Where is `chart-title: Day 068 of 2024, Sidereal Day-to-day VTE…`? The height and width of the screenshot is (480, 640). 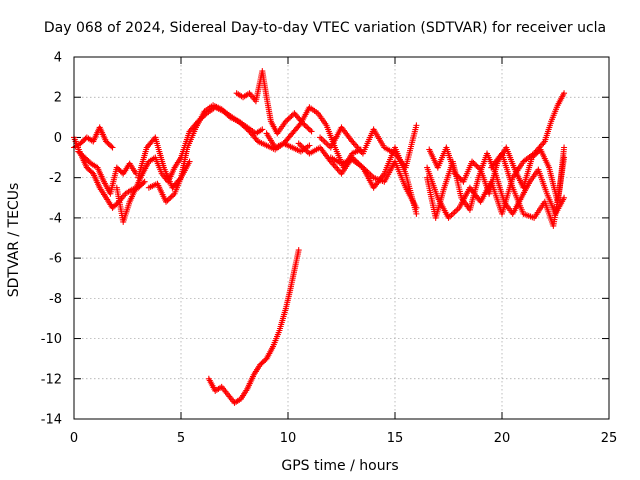
chart-title: Day 068 of 2024, Sidereal Day-to-day VTE… is located at coordinates (325, 28).